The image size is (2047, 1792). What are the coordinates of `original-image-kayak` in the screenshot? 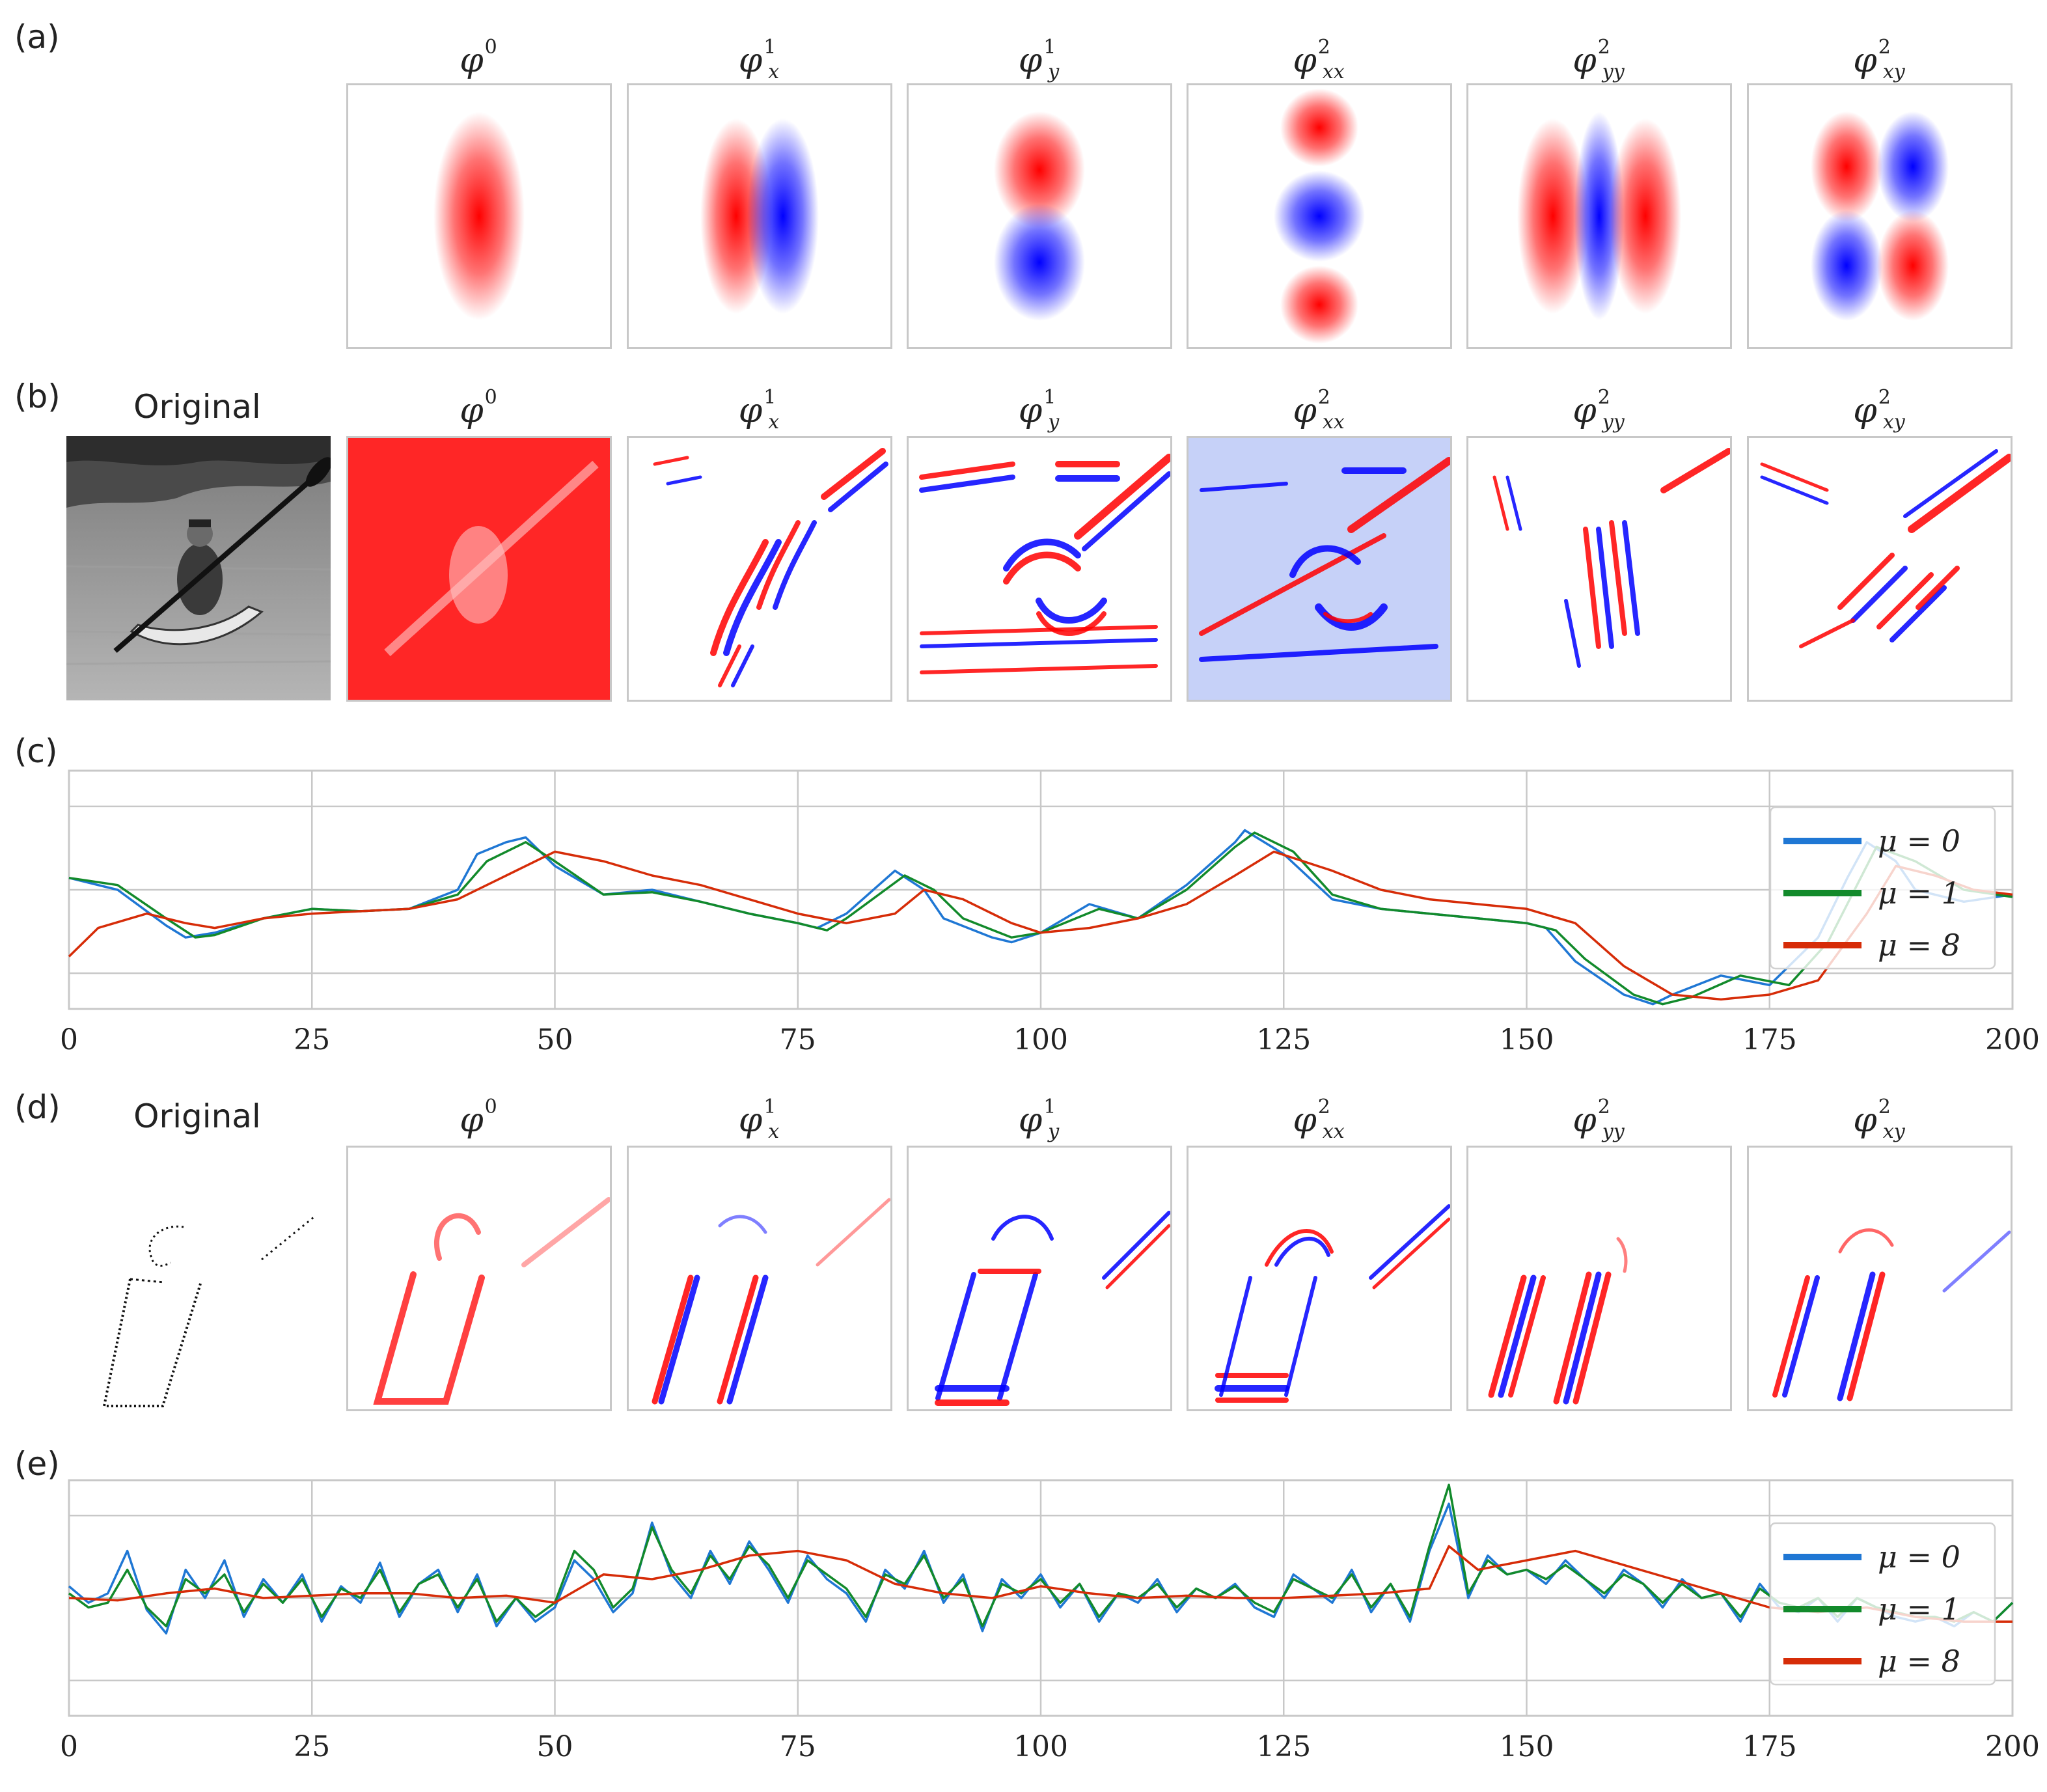 It's located at (199, 568).